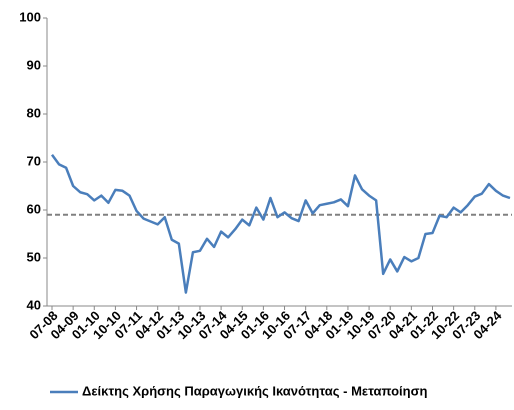  Describe the element at coordinates (34, 256) in the screenshot. I see `y-tick-label: 50` at that location.